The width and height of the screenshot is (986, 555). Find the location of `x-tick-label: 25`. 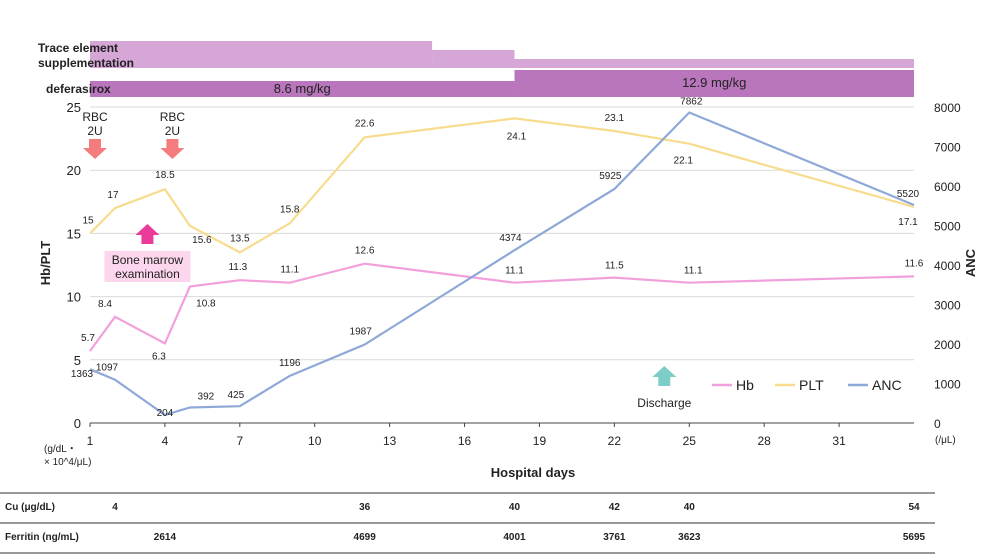

x-tick-label: 25 is located at coordinates (690, 441).